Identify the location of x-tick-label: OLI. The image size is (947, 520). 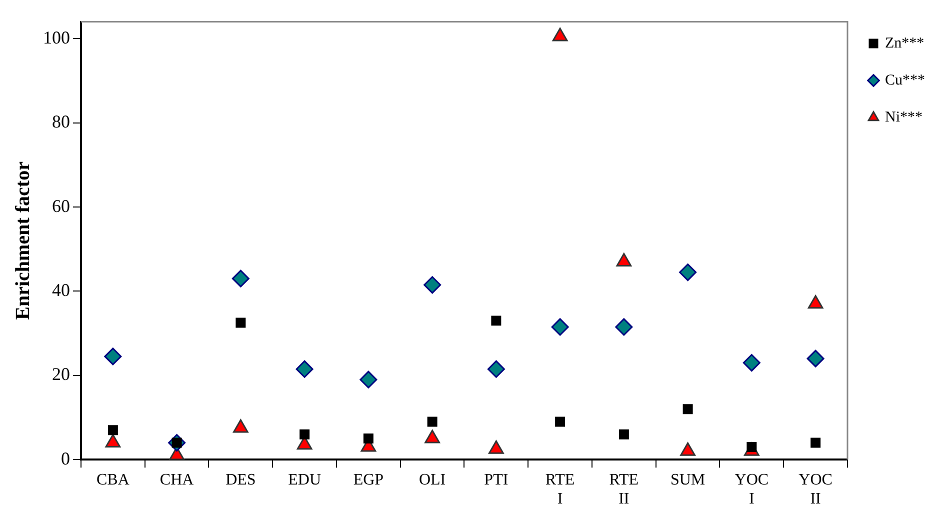
(432, 479).